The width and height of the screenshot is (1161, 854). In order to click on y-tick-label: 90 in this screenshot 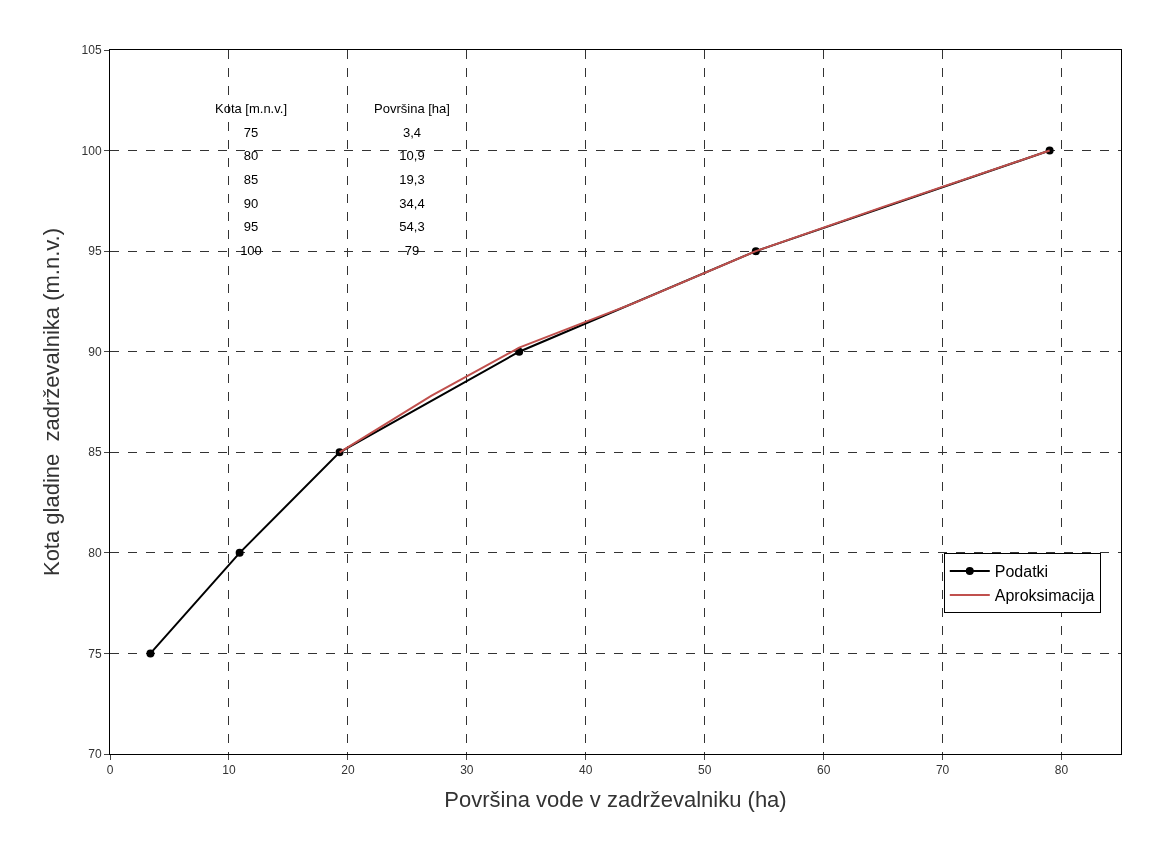, I will do `click(95, 351)`.